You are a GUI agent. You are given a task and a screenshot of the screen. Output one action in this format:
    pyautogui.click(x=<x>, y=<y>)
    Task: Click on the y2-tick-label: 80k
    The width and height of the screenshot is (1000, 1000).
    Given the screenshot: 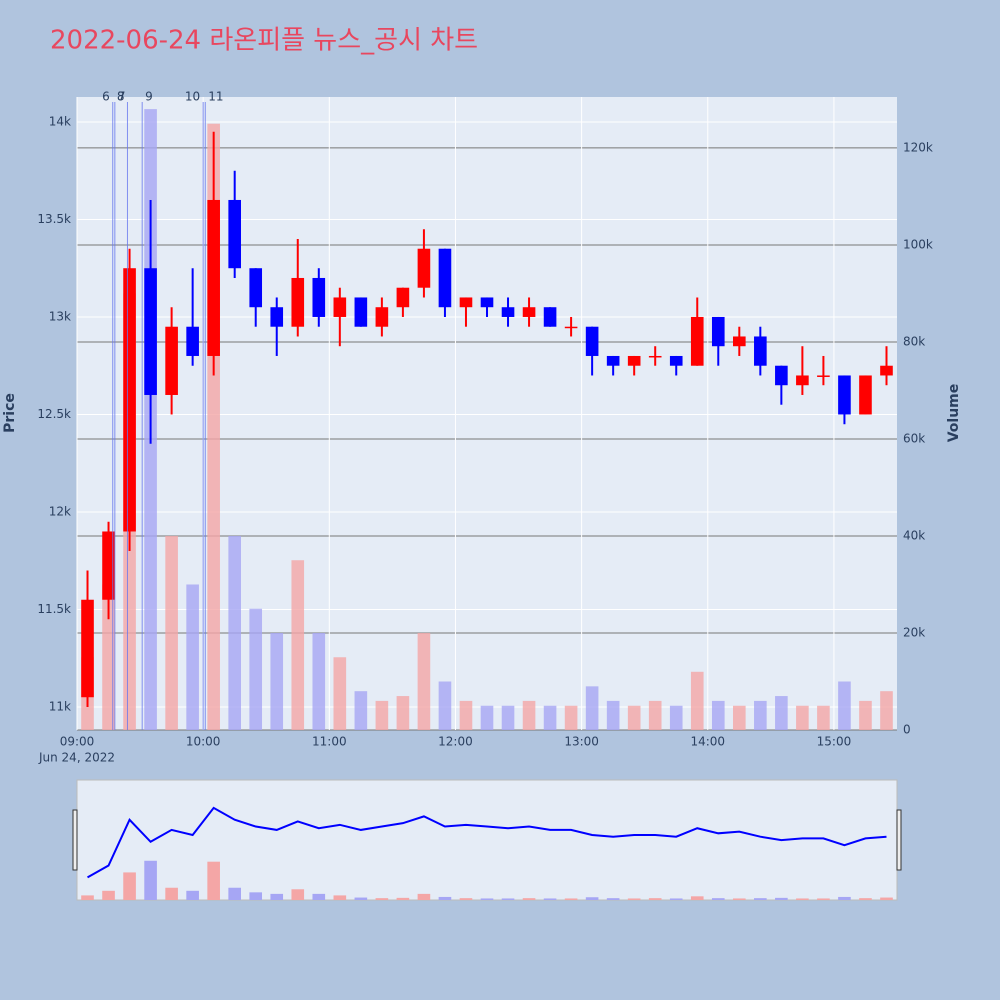 What is the action you would take?
    pyautogui.click(x=914, y=341)
    